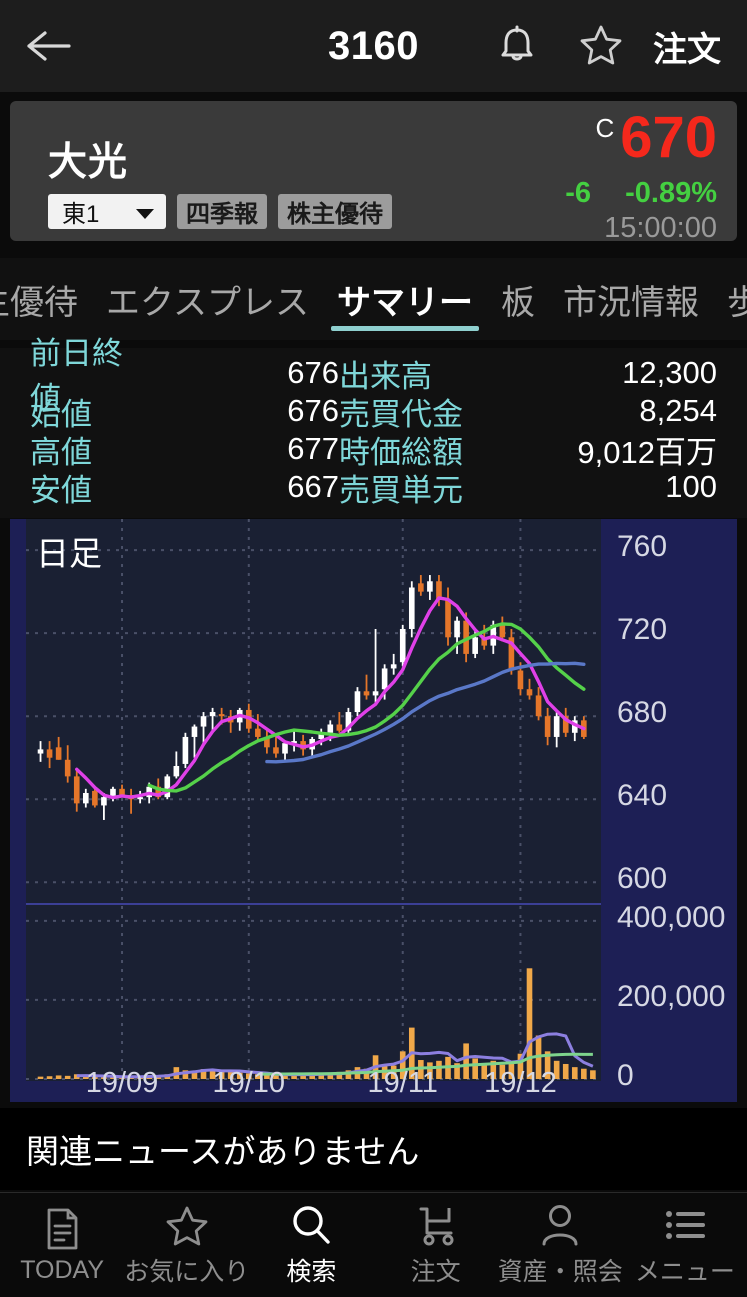  I want to click on current-price: 670, so click(668, 137).